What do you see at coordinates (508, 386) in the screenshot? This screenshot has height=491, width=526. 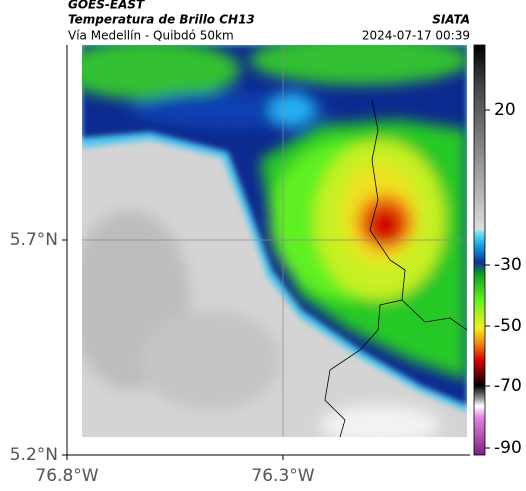 I see `colorbar-label: -70` at bounding box center [508, 386].